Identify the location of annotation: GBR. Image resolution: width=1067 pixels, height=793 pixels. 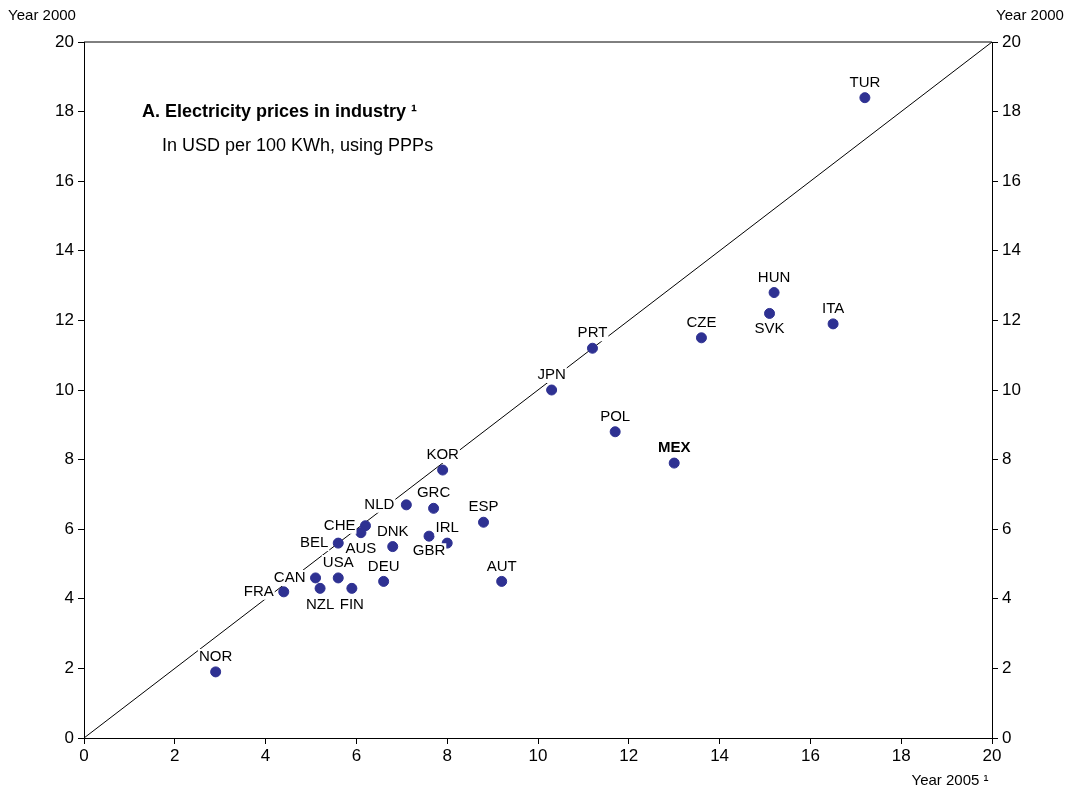
(429, 550).